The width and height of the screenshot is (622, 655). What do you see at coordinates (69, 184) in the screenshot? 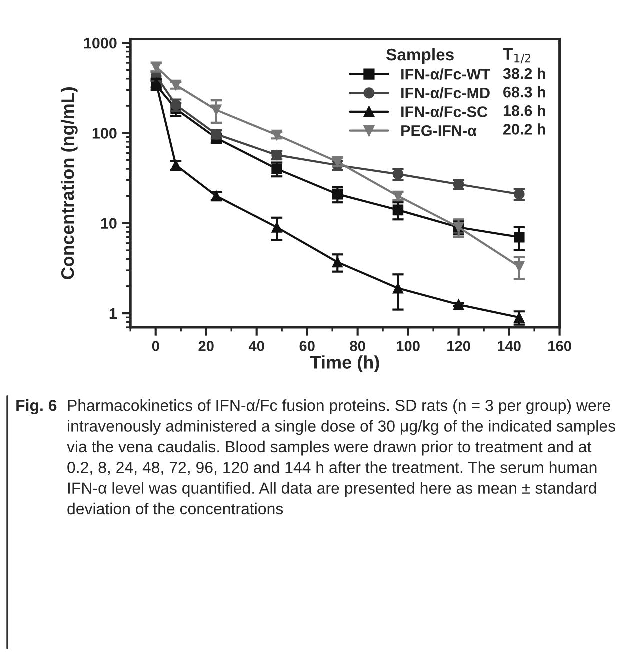
I see `y-axis-title: Concentration (ng/mL)` at bounding box center [69, 184].